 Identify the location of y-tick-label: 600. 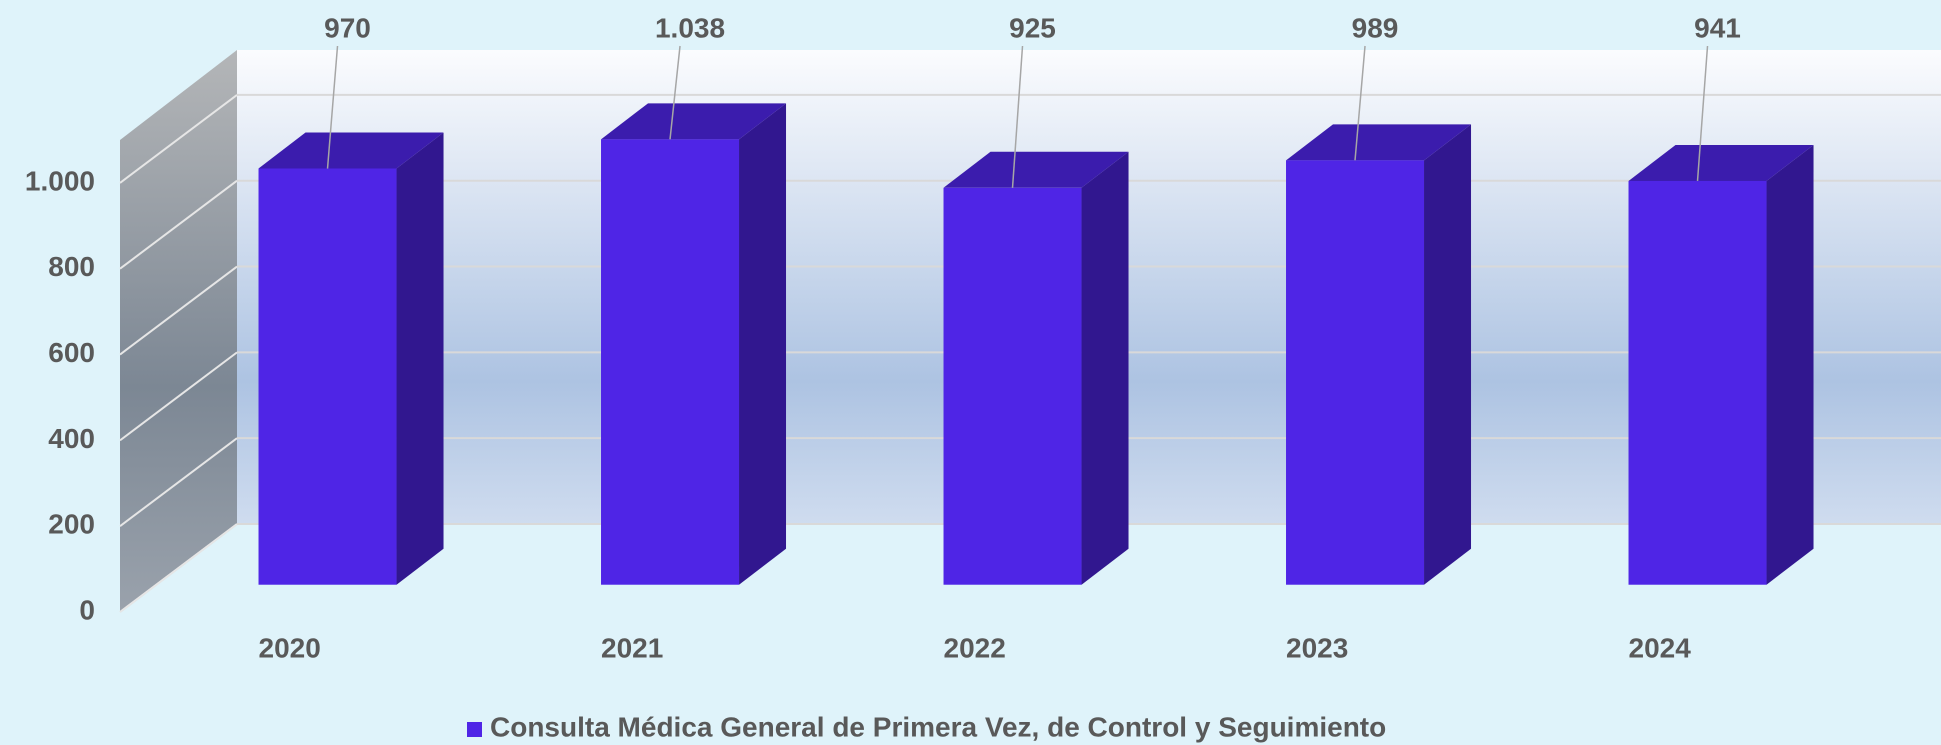
(71, 352).